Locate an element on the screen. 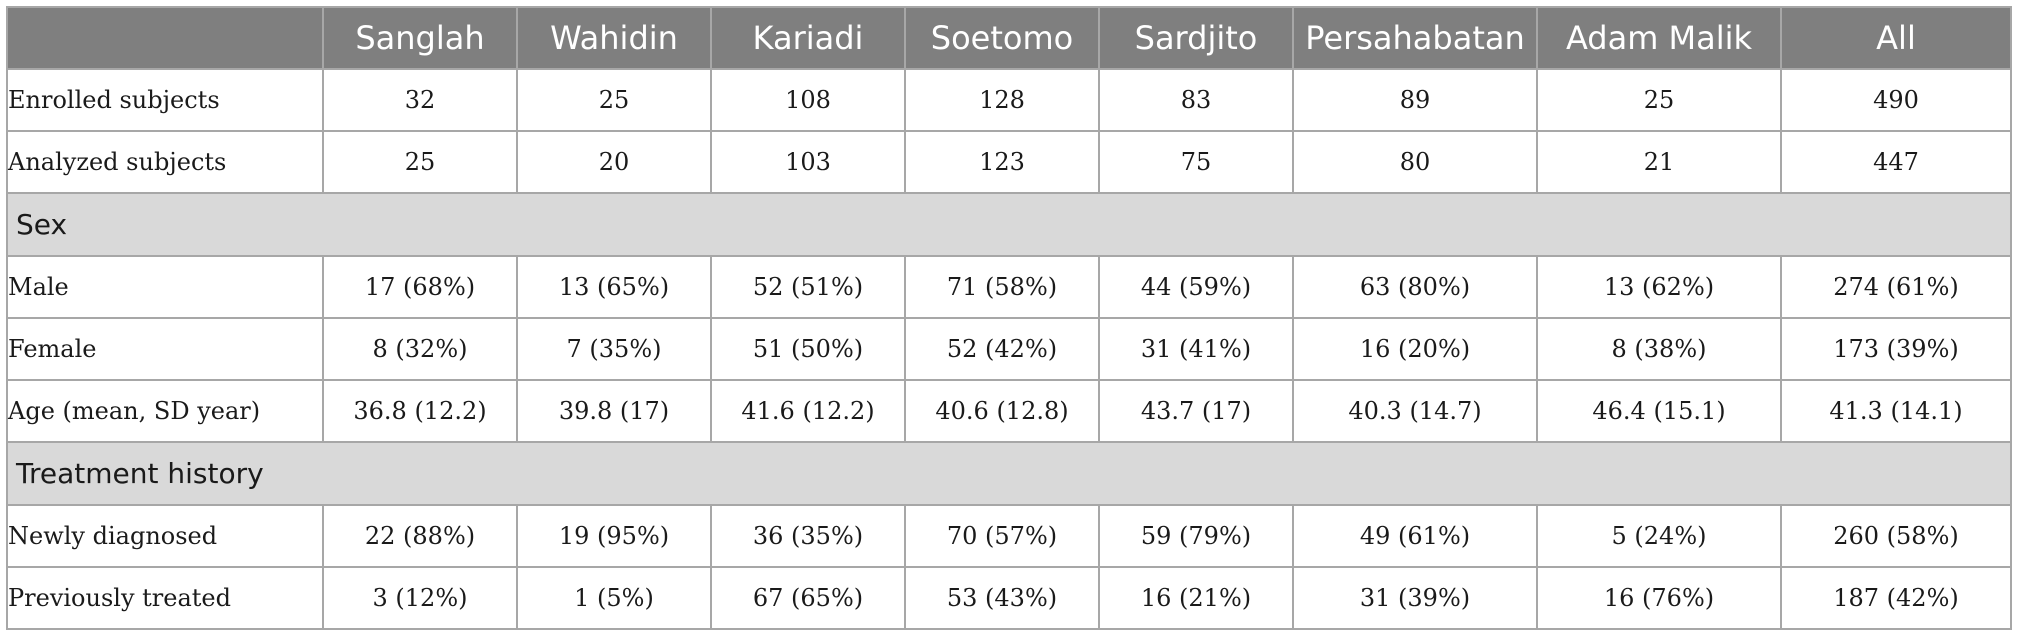 The width and height of the screenshot is (2018, 636). column-header: All is located at coordinates (1896, 38).